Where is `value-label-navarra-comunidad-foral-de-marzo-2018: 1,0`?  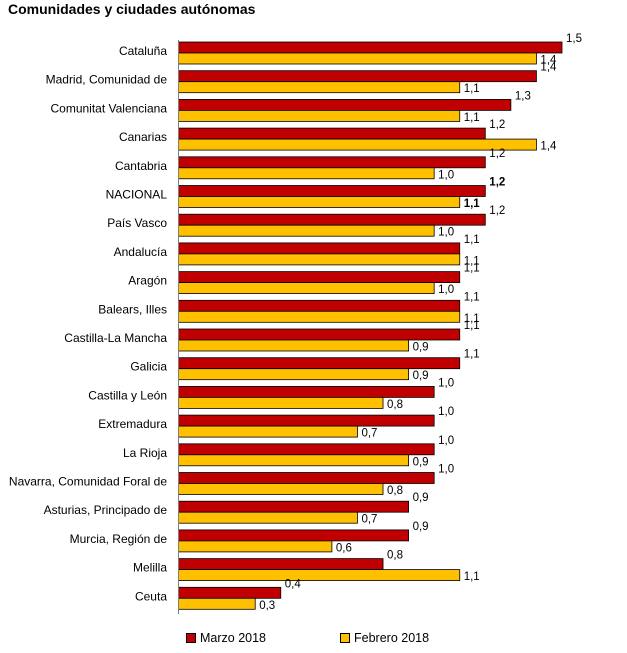
value-label-navarra-comunidad-foral-de-marzo-2018: 1,0 is located at coordinates (446, 470).